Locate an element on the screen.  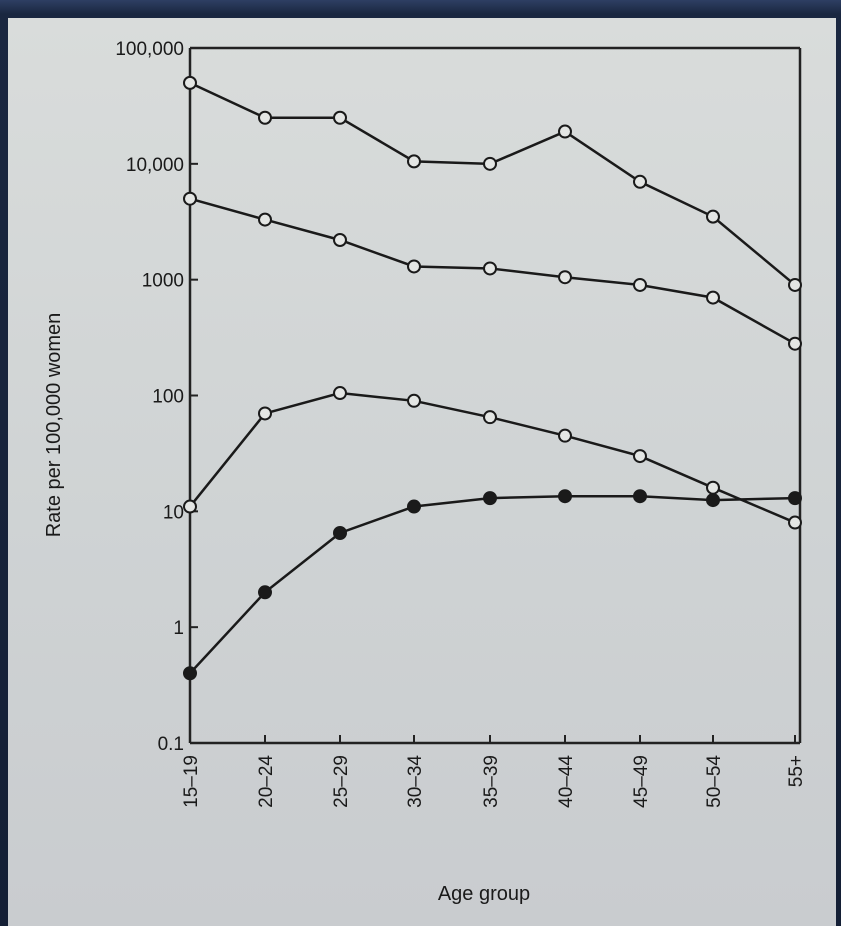
x-tick-label: 25–29 is located at coordinates (341, 781).